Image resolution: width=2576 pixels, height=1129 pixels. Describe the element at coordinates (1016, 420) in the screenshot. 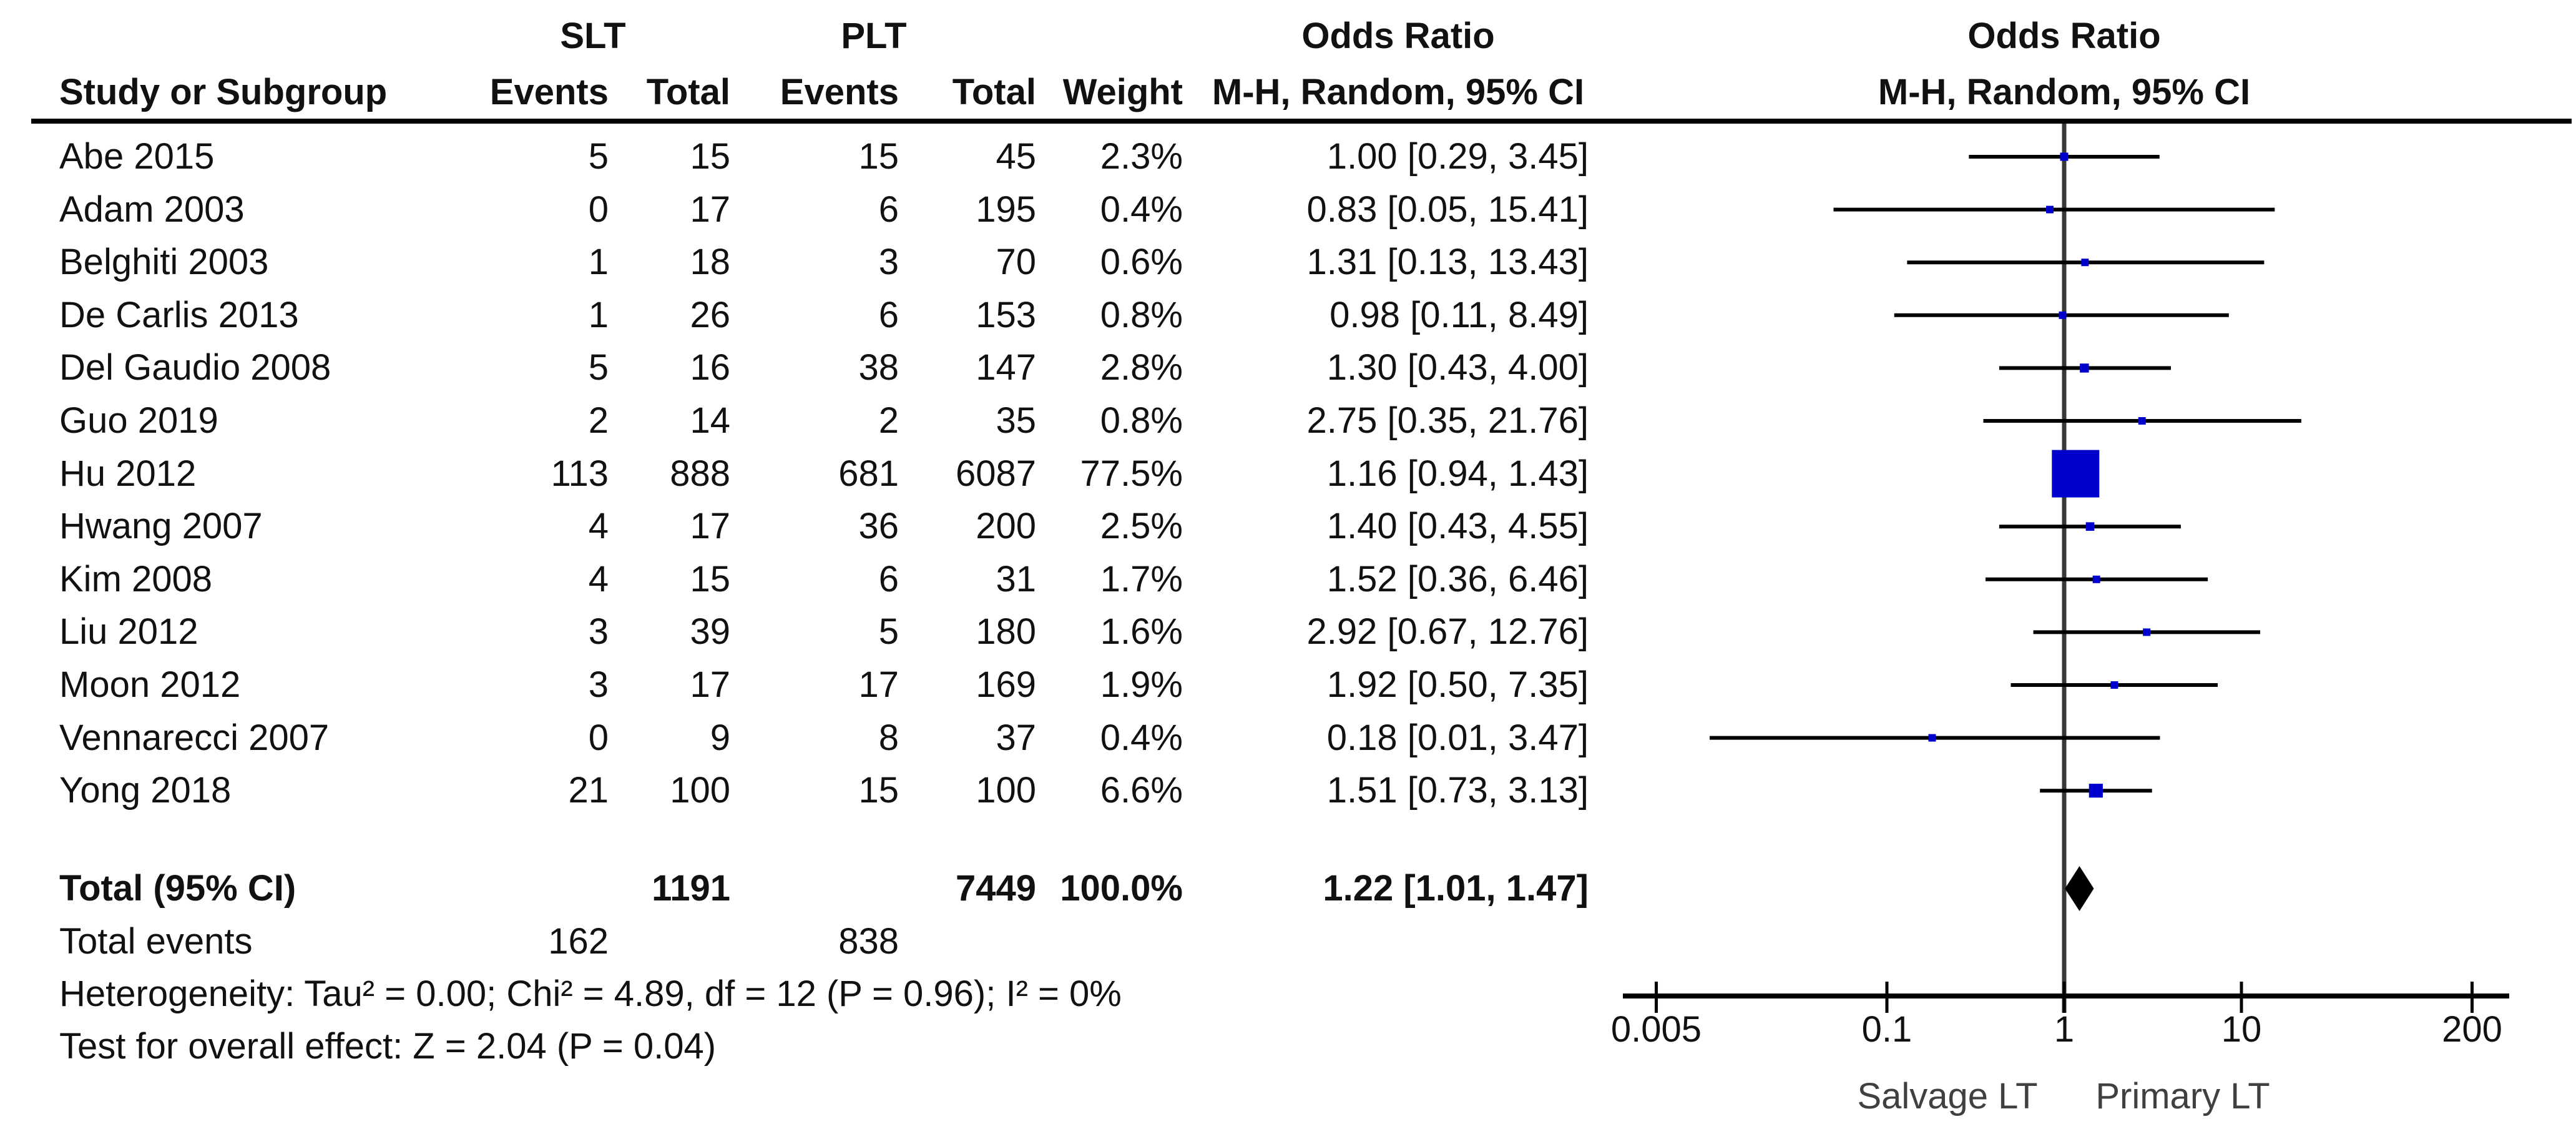

I see `plt-total-value: 35` at that location.